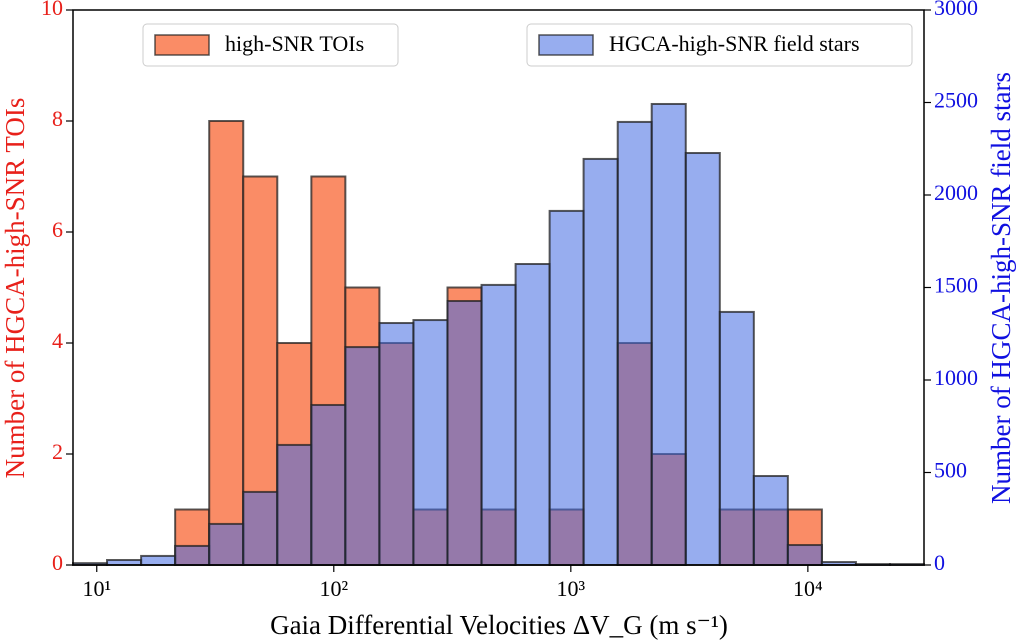 The image size is (1020, 644). I want to click on y2-tick-label: 0, so click(939, 562).